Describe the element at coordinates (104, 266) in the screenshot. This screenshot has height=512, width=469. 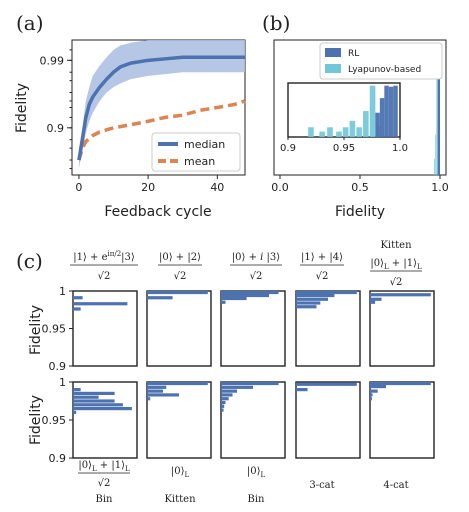
I see `state-label-top-1: |1⟩ + eiπ/2|3⟩ √2` at that location.